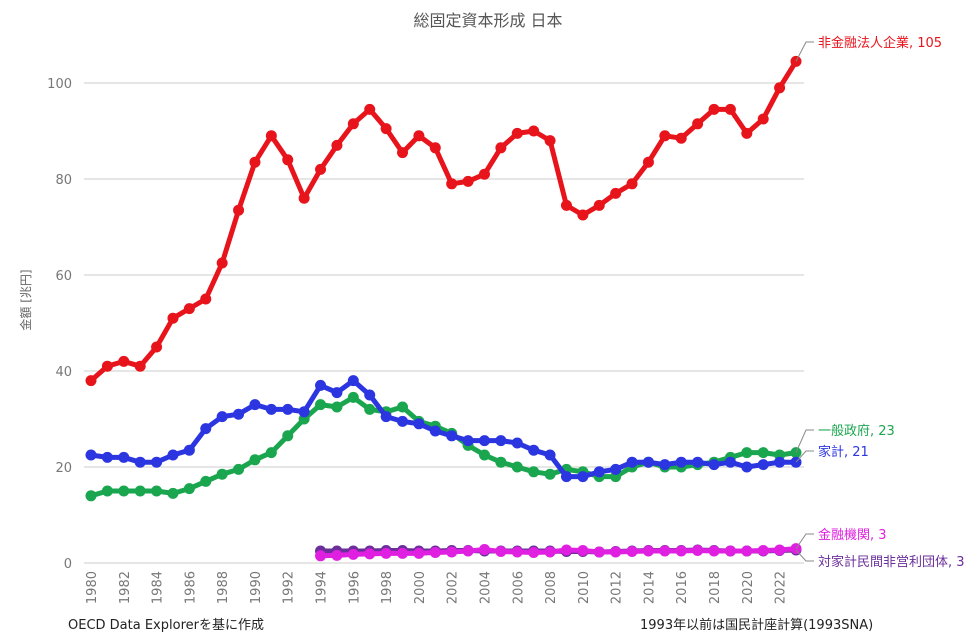  I want to click on x-tick-label: 2004, so click(485, 587).